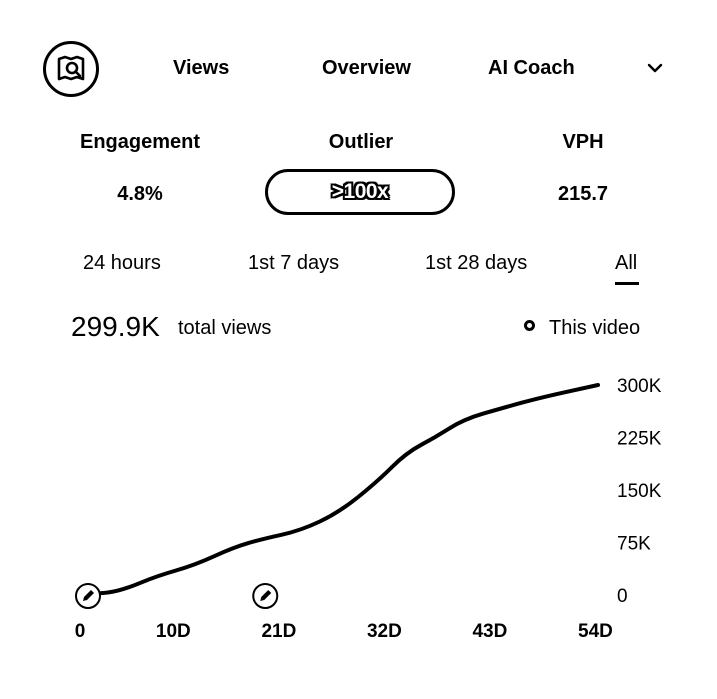  Describe the element at coordinates (626, 263) in the screenshot. I see `range-tab-all: All` at that location.